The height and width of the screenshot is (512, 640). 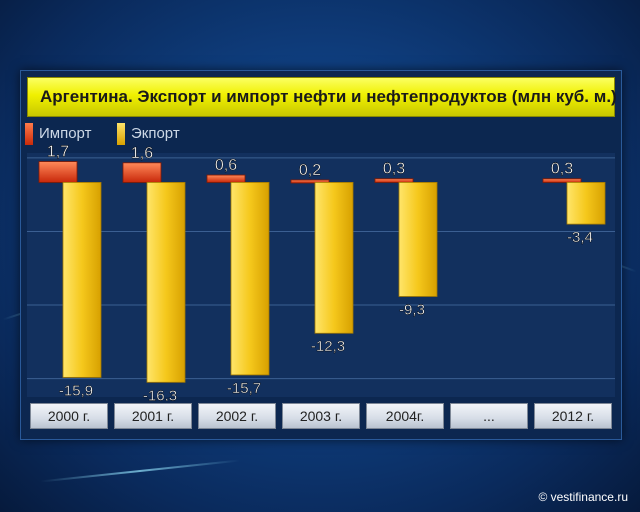 What do you see at coordinates (65, 133) in the screenshot?
I see `legend-import-label: Импорт` at bounding box center [65, 133].